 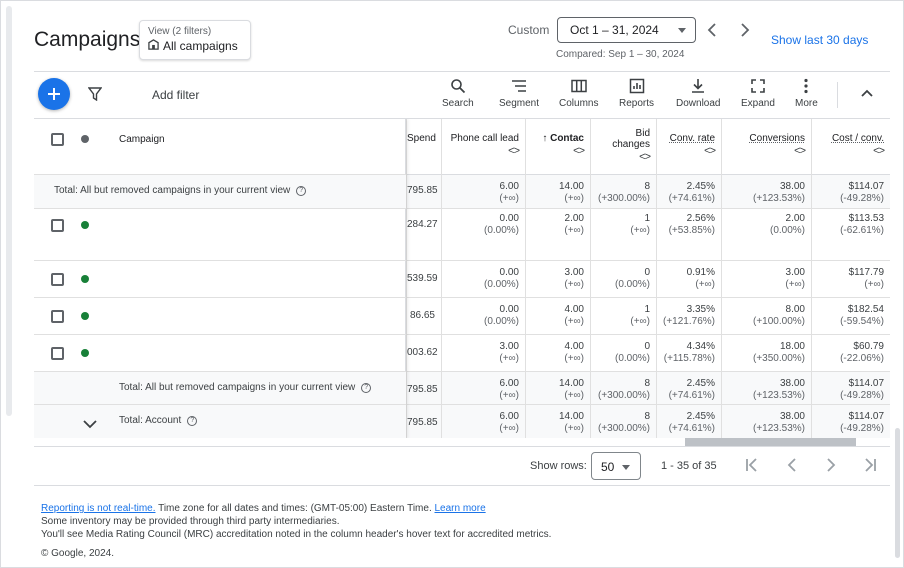 I want to click on more-button: More, so click(x=806, y=93).